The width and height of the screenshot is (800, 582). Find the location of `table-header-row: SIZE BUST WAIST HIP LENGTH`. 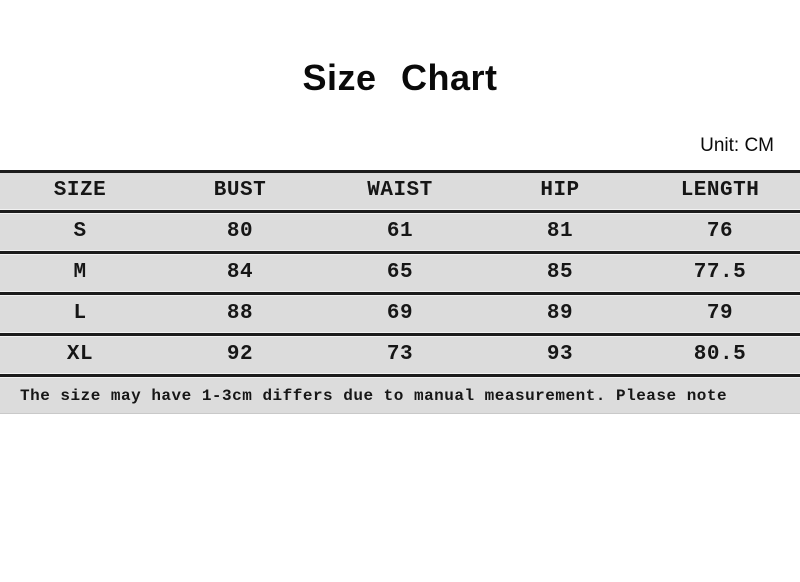

table-header-row: SIZE BUST WAIST HIP LENGTH is located at coordinates (400, 191).